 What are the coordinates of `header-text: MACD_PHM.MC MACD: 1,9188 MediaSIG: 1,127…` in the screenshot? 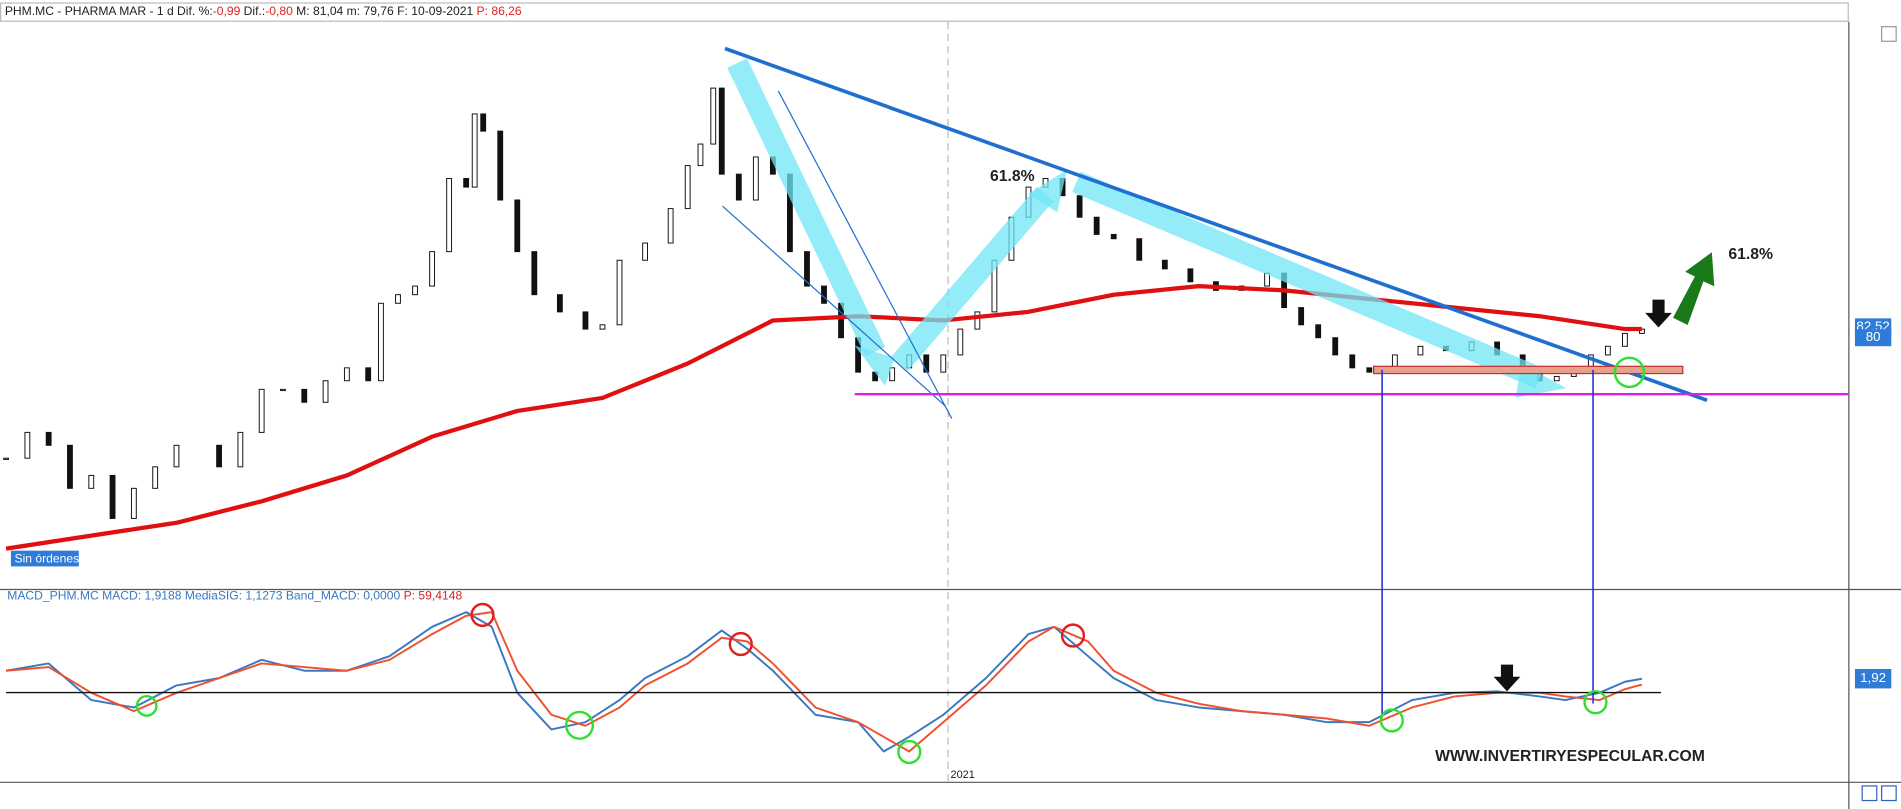 It's located at (203, 596).